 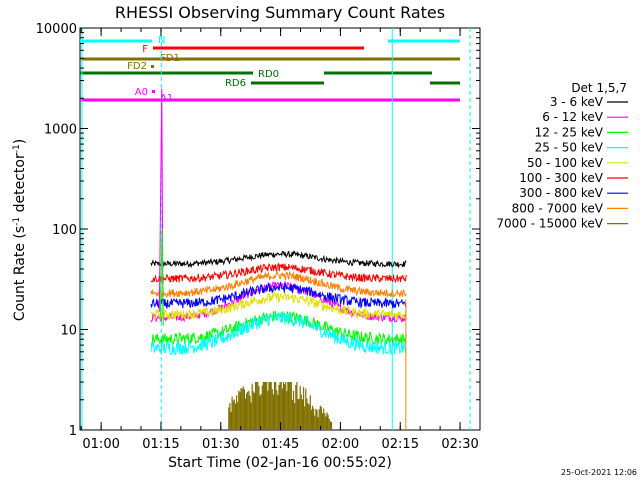 What do you see at coordinates (17, 148) in the screenshot?
I see `y-axis-label-sup2: -1` at bounding box center [17, 148].